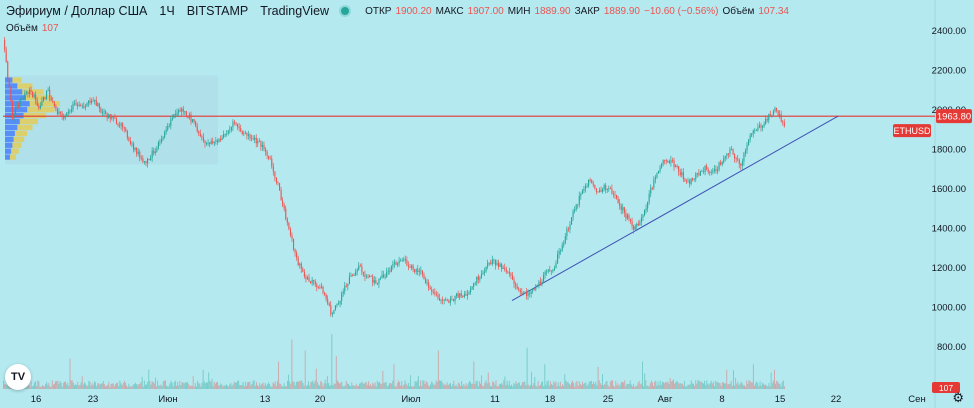 This screenshot has height=408, width=974. What do you see at coordinates (954, 117) in the screenshot?
I see `price-tag-label: 1963.80` at bounding box center [954, 117].